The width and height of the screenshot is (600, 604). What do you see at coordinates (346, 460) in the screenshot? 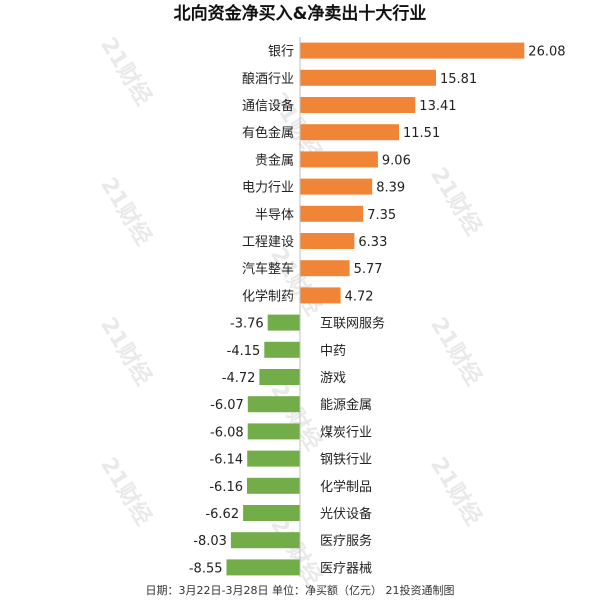
I see `category-label: 钢铁行业` at bounding box center [346, 460].